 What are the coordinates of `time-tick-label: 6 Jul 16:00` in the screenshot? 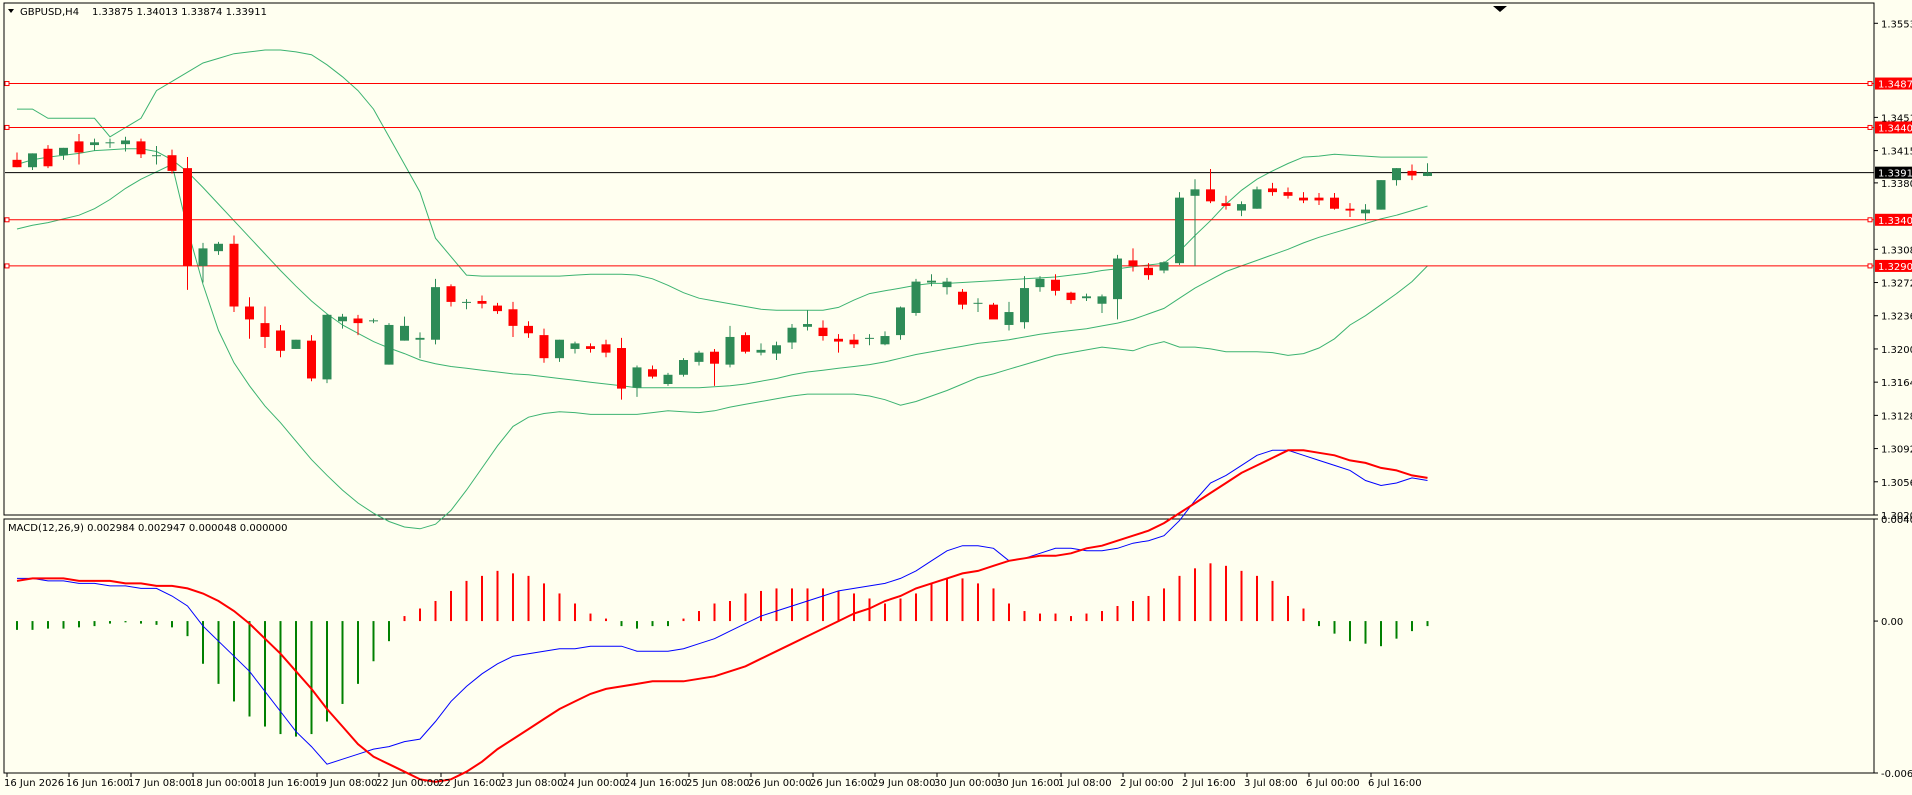 It's located at (1395, 783).